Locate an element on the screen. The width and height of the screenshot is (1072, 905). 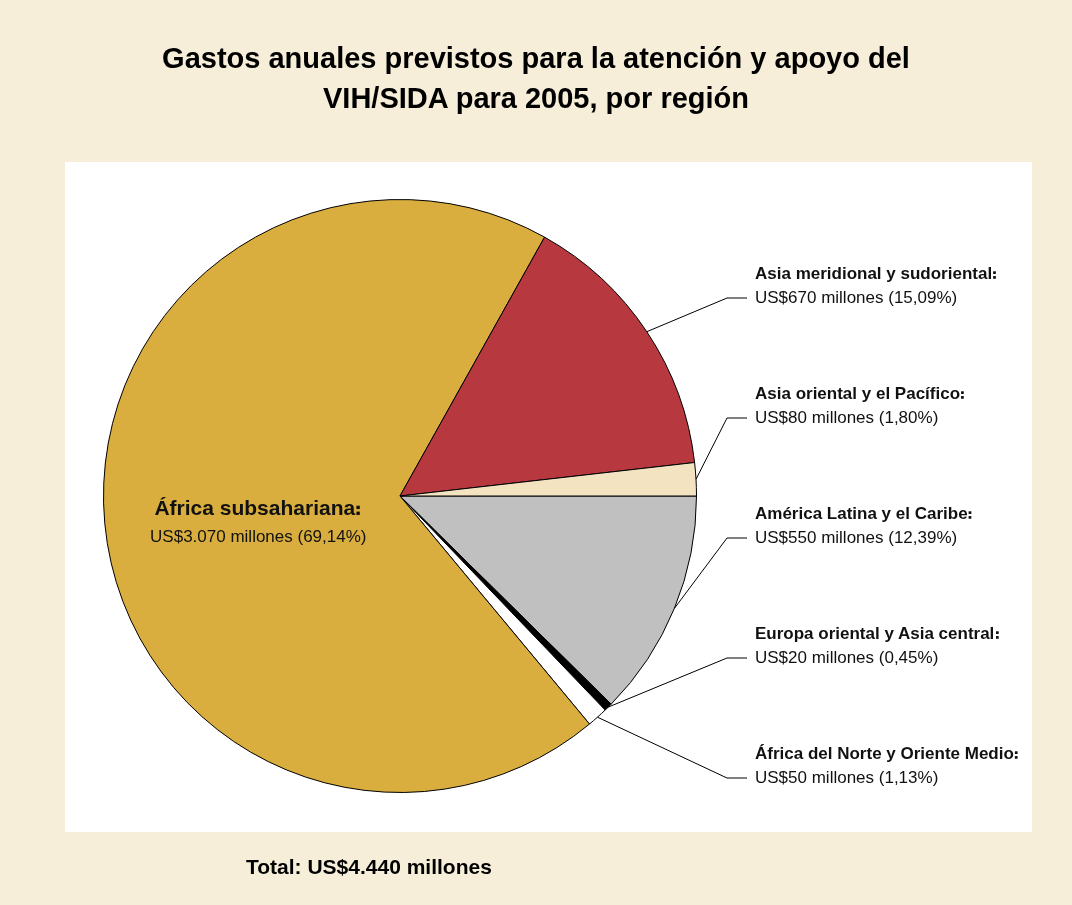
slice-label: África del Norte y Oriente Medio is located at coordinates (884, 753).